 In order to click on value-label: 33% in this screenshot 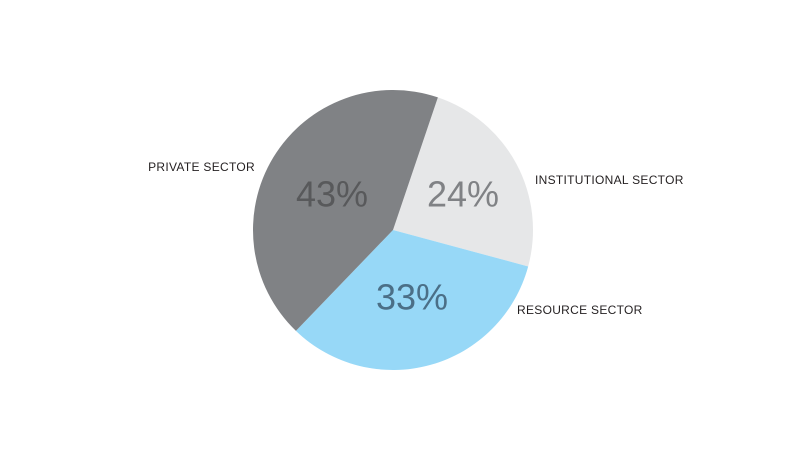, I will do `click(412, 297)`.